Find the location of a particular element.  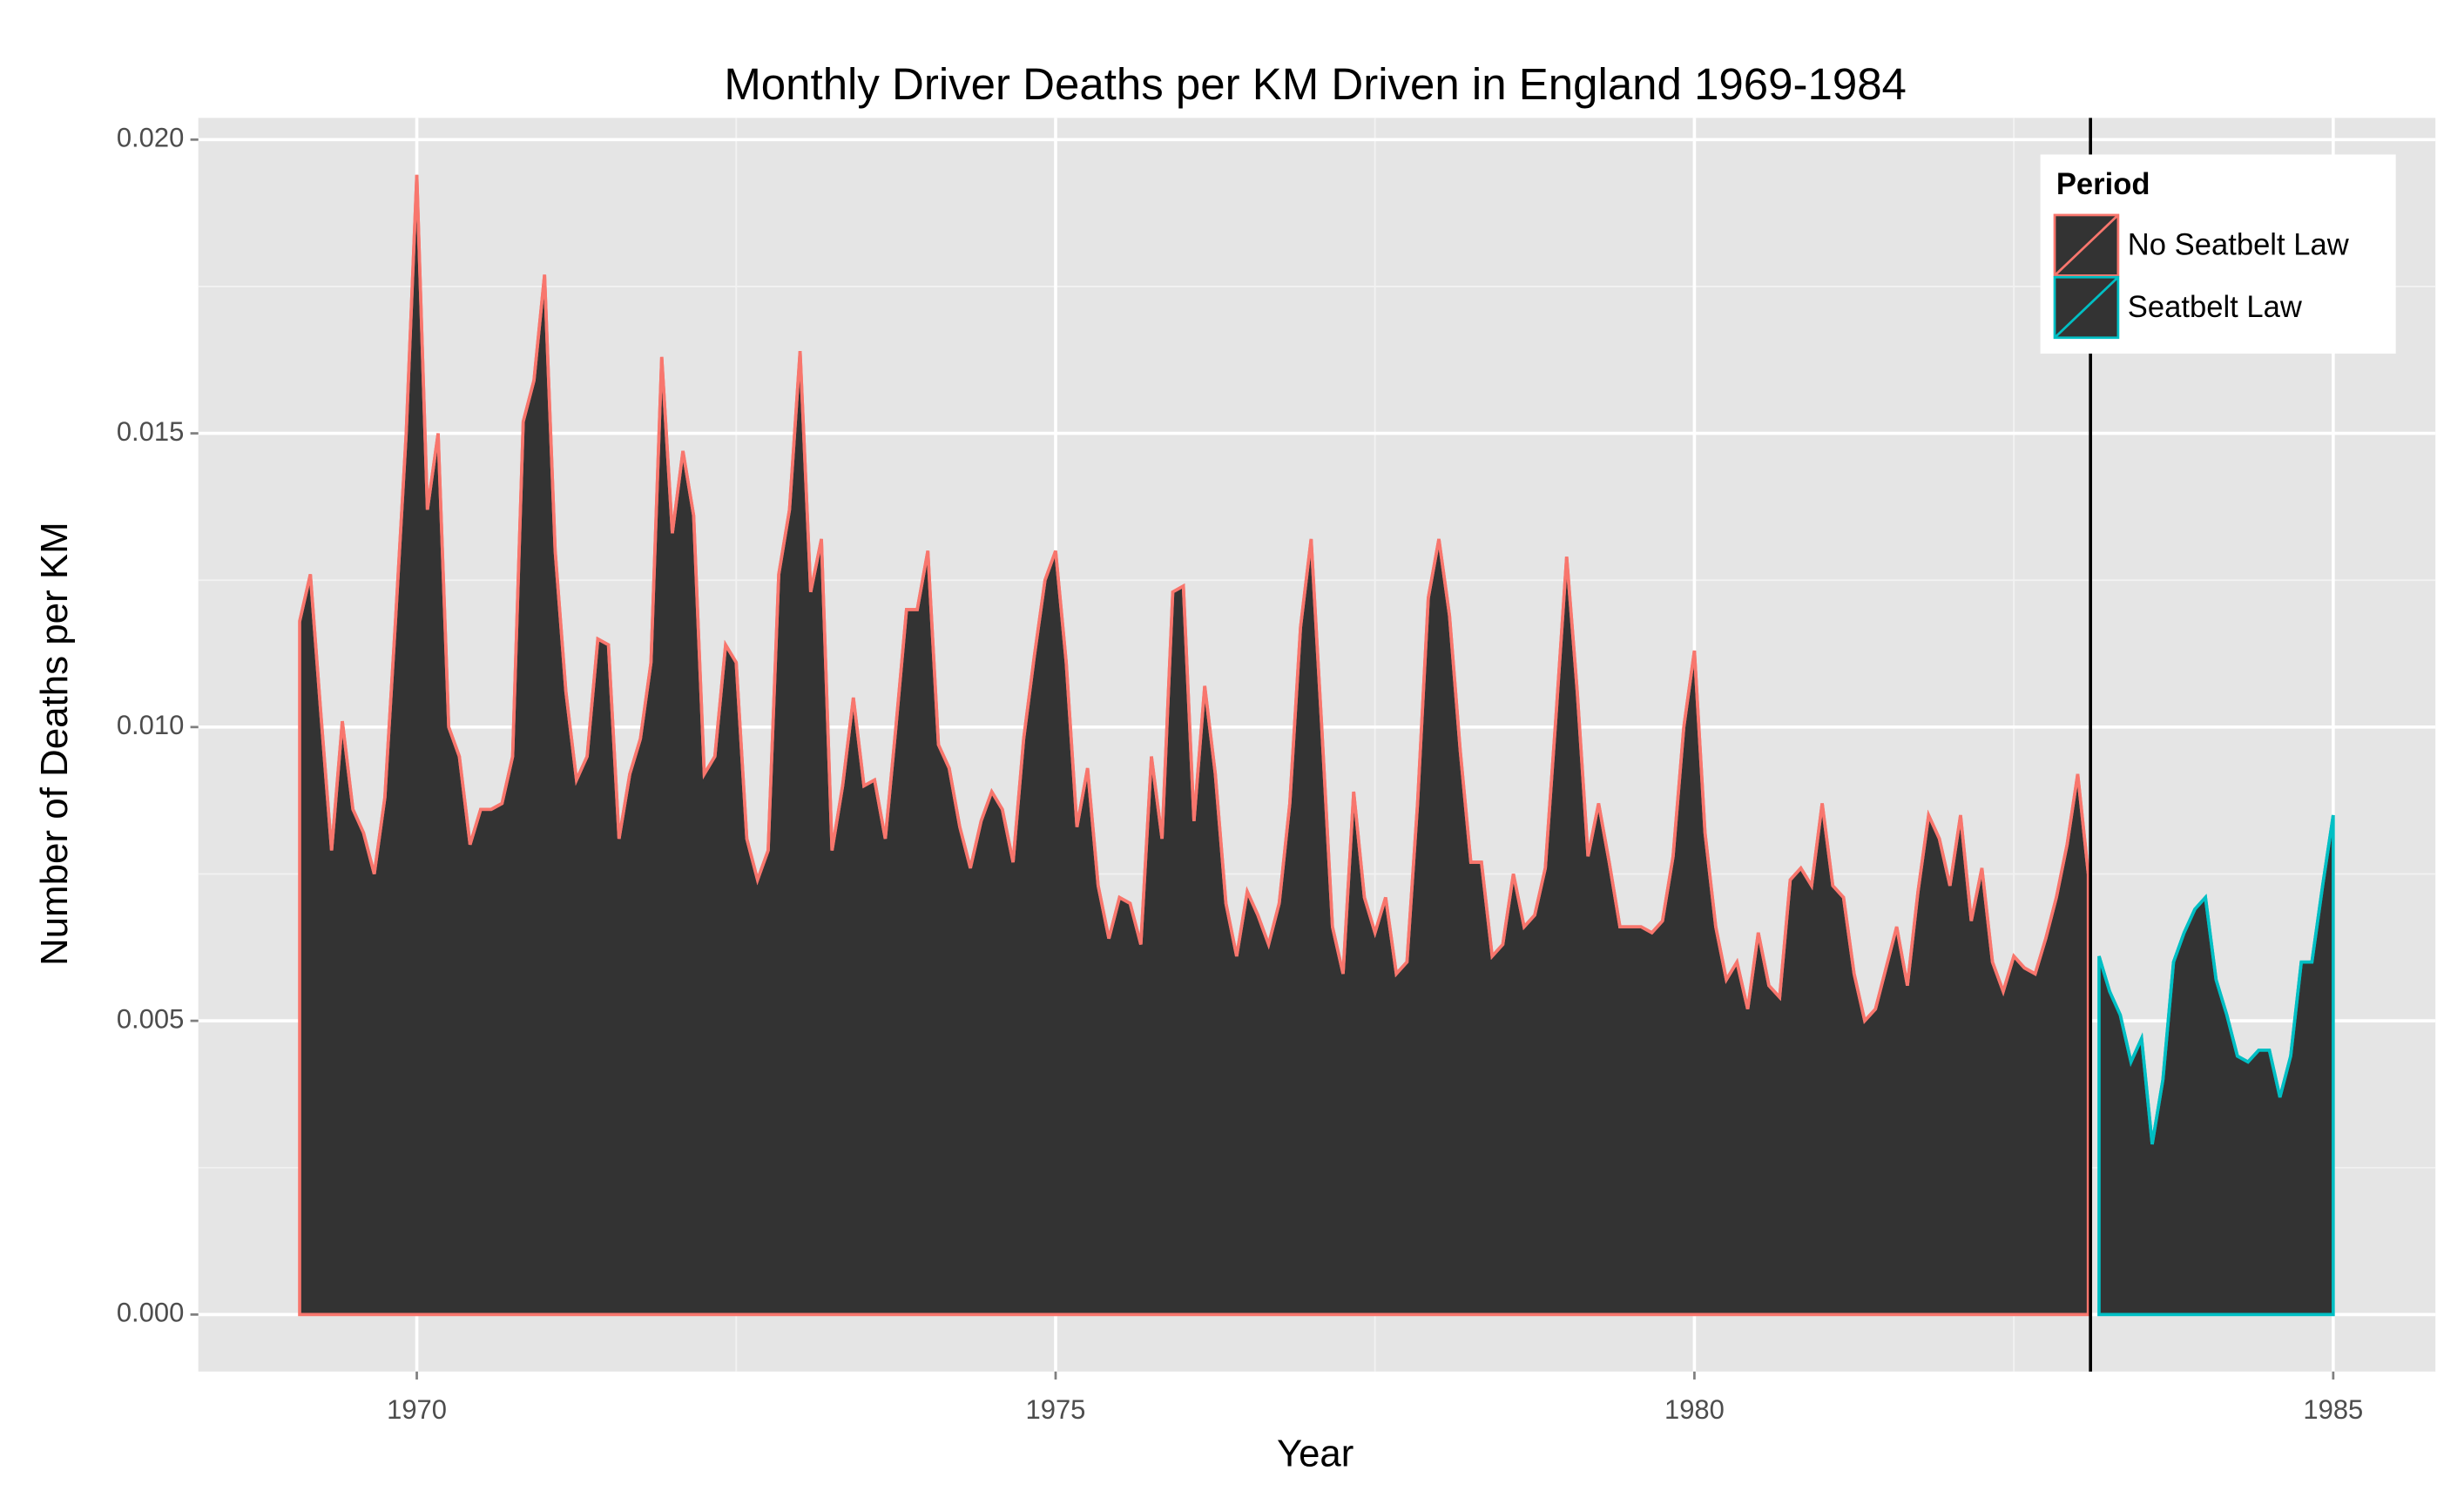

legend-title: Period is located at coordinates (2103, 185).